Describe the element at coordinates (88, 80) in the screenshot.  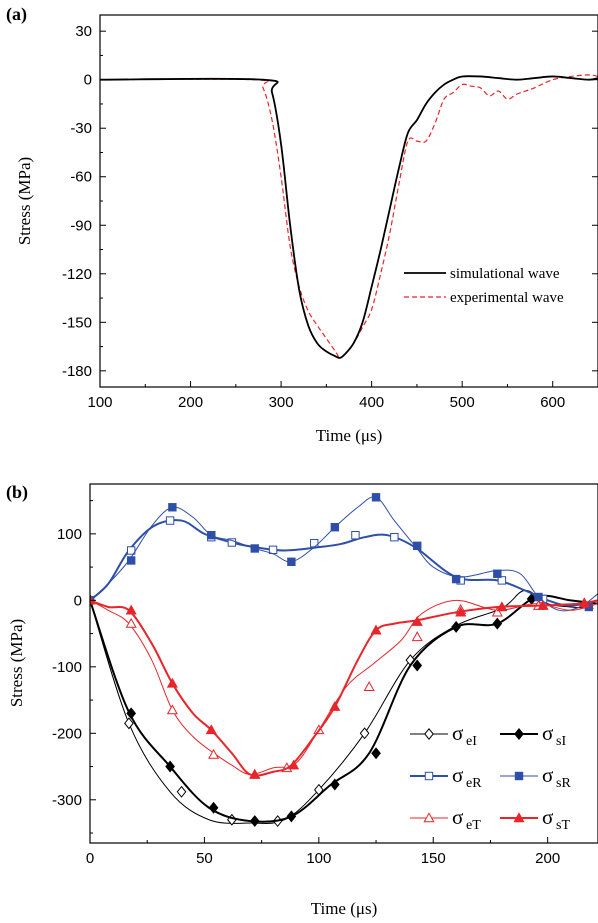
I see `panel-a-ytick-label: 0` at that location.